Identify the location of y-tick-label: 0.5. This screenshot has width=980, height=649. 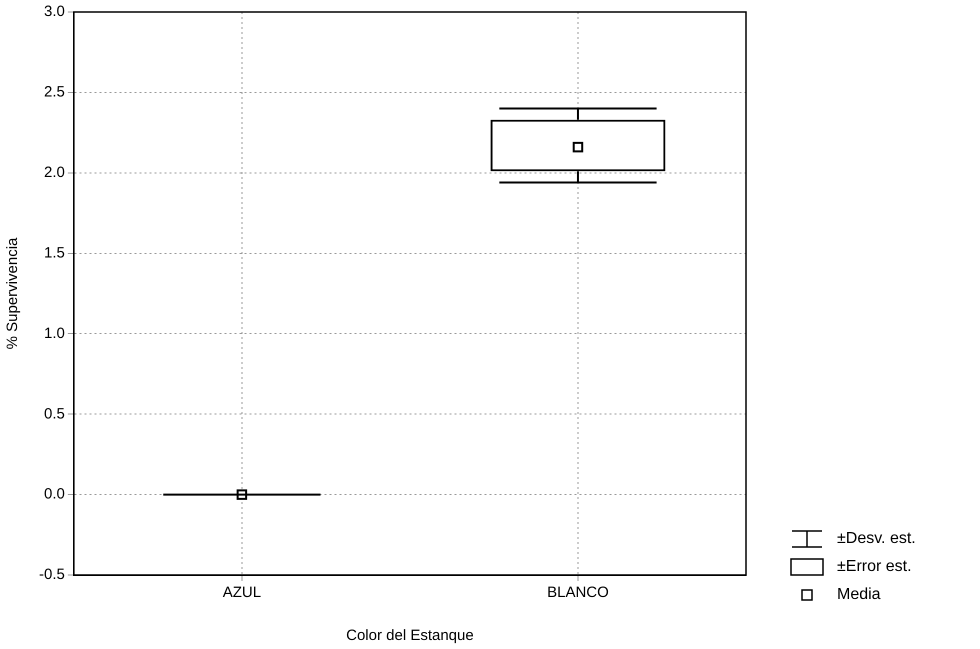
(54, 413).